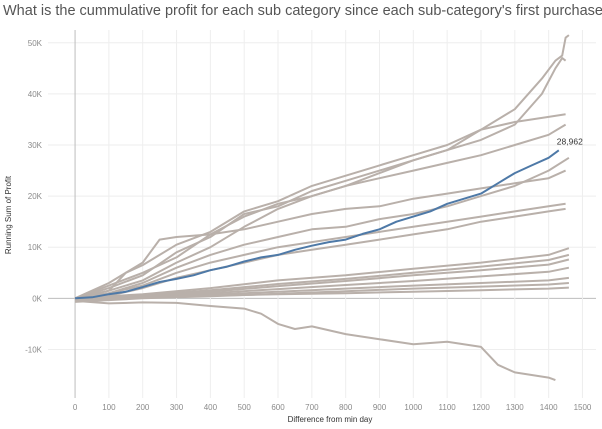 Image resolution: width=602 pixels, height=429 pixels. Describe the element at coordinates (583, 407) in the screenshot. I see `x-tick-label: 1500` at that location.